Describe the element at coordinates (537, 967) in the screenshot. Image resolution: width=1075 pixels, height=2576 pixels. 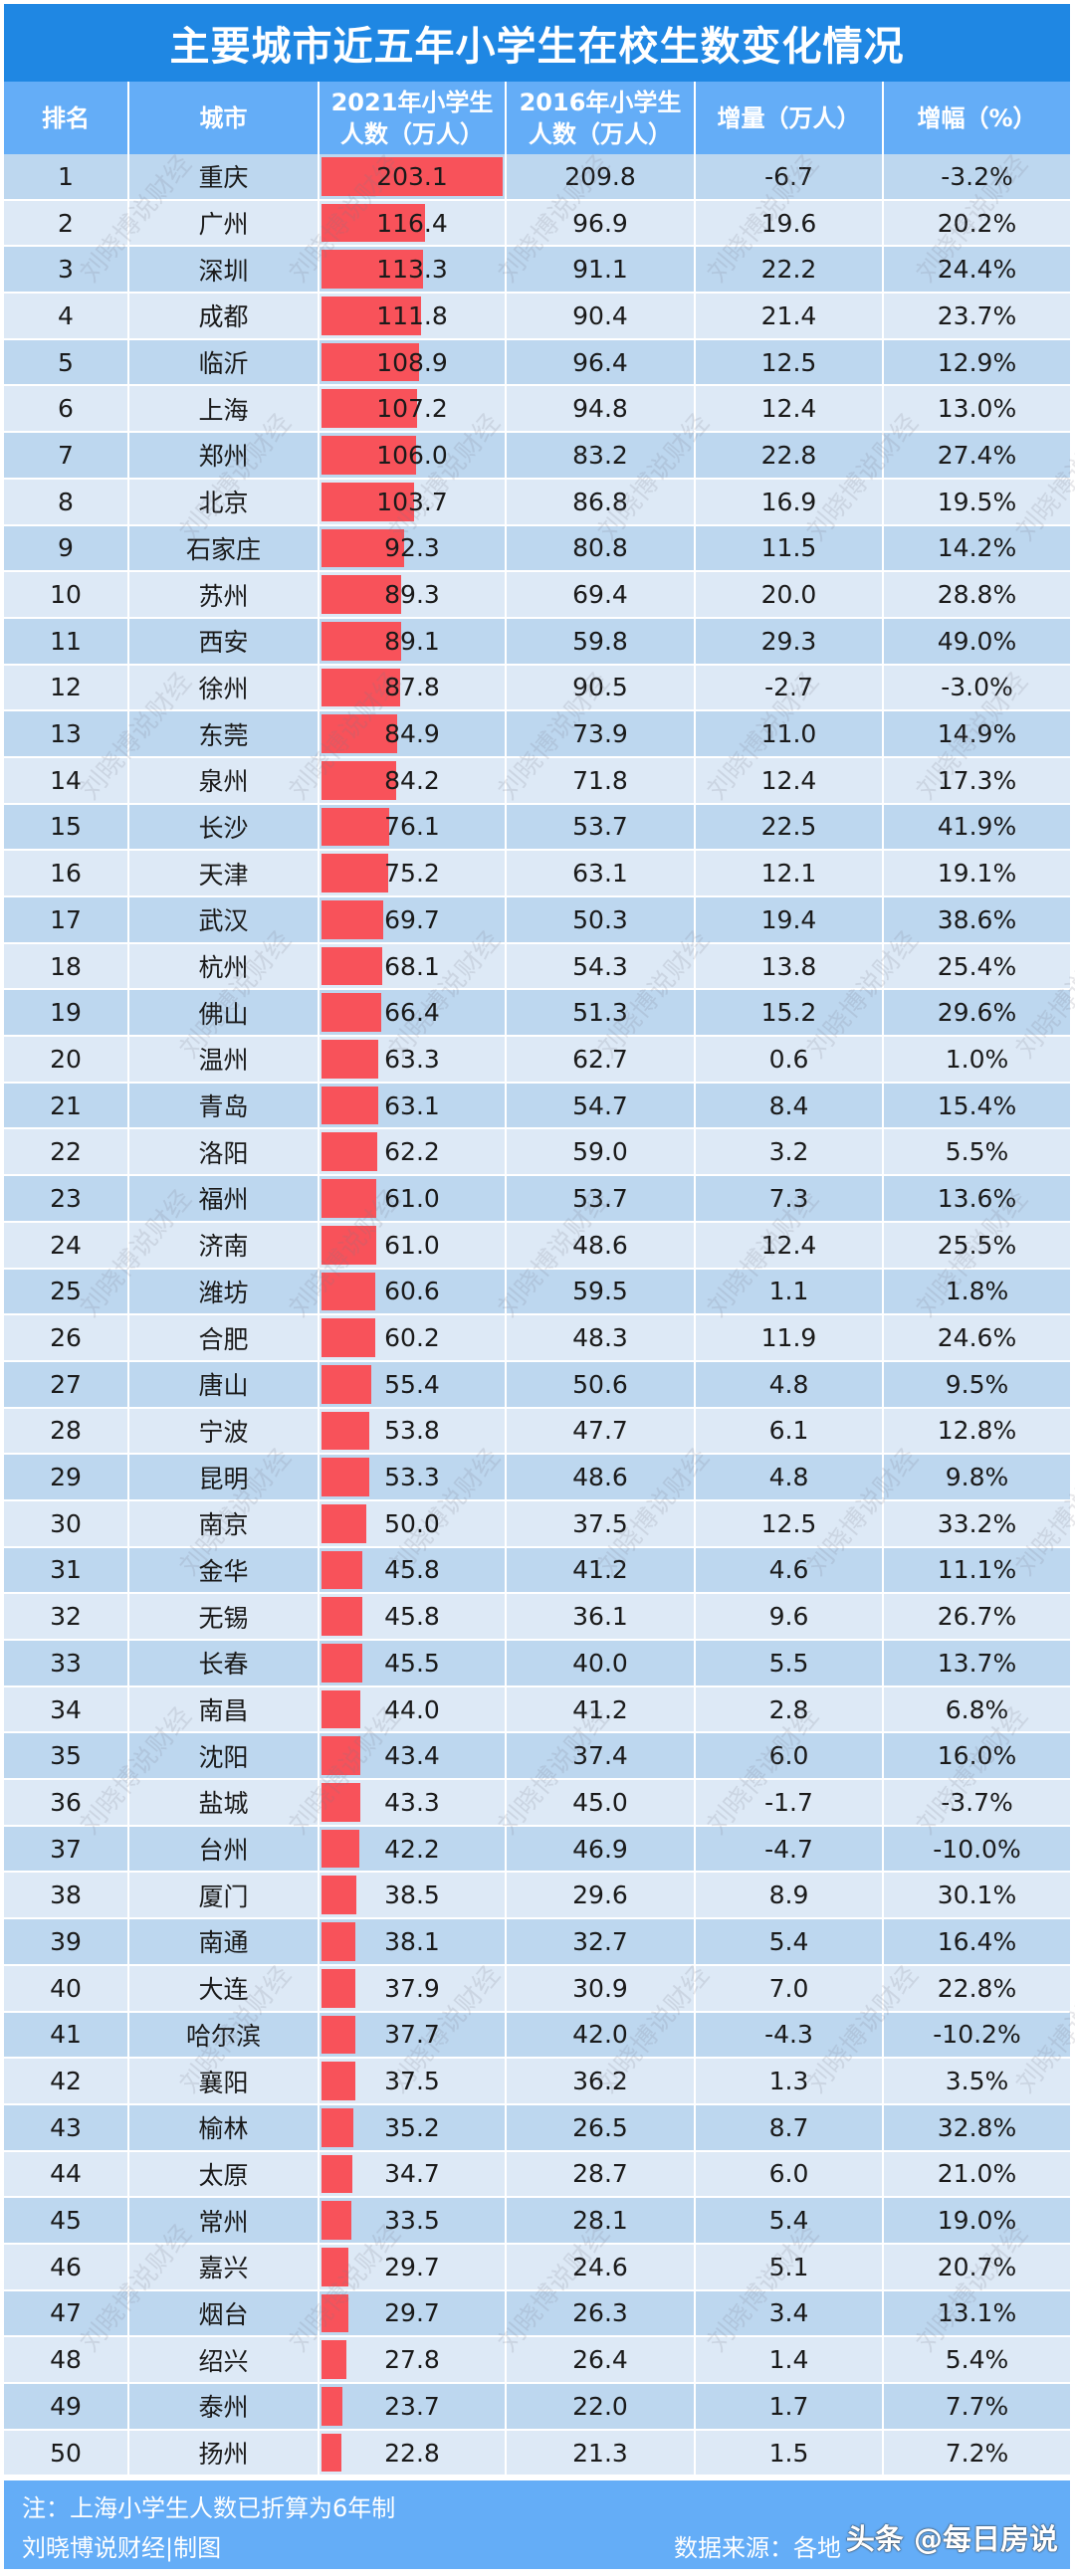
I see `table-row: 18 杭州 68.1 54.3 13.8 25.4%` at that location.